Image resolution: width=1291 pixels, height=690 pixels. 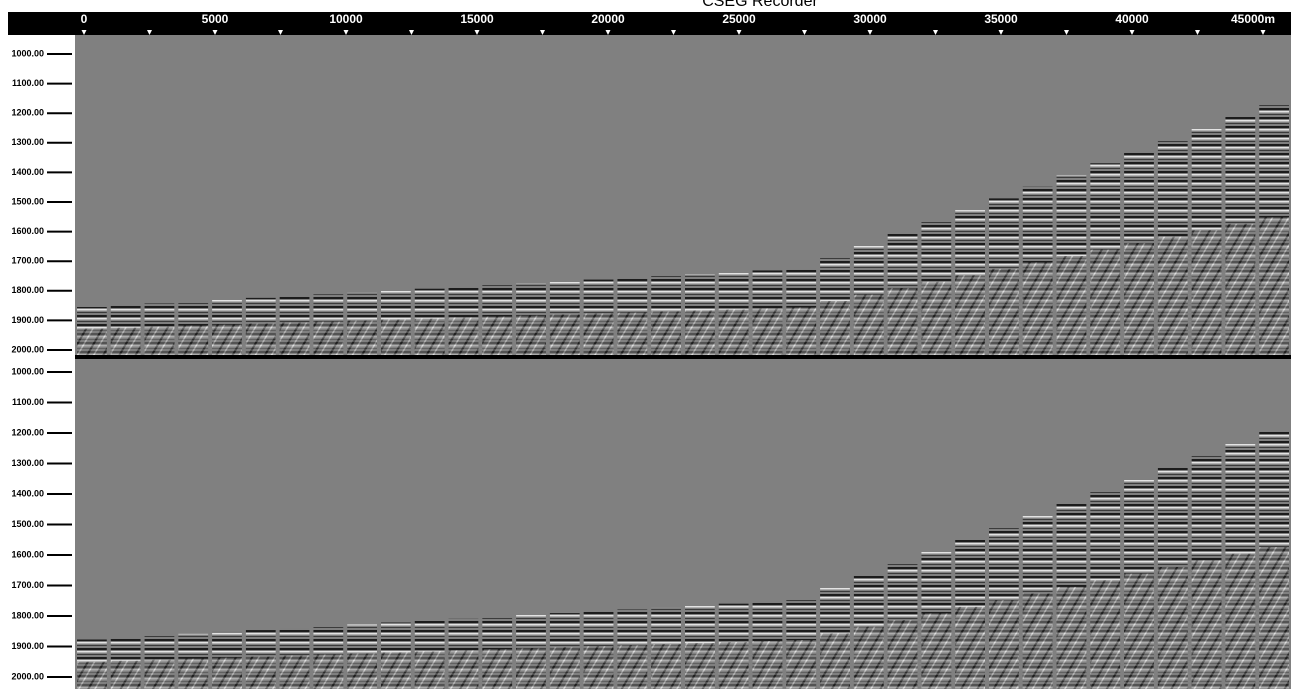 I want to click on x-axis-label: 15000, so click(x=477, y=19).